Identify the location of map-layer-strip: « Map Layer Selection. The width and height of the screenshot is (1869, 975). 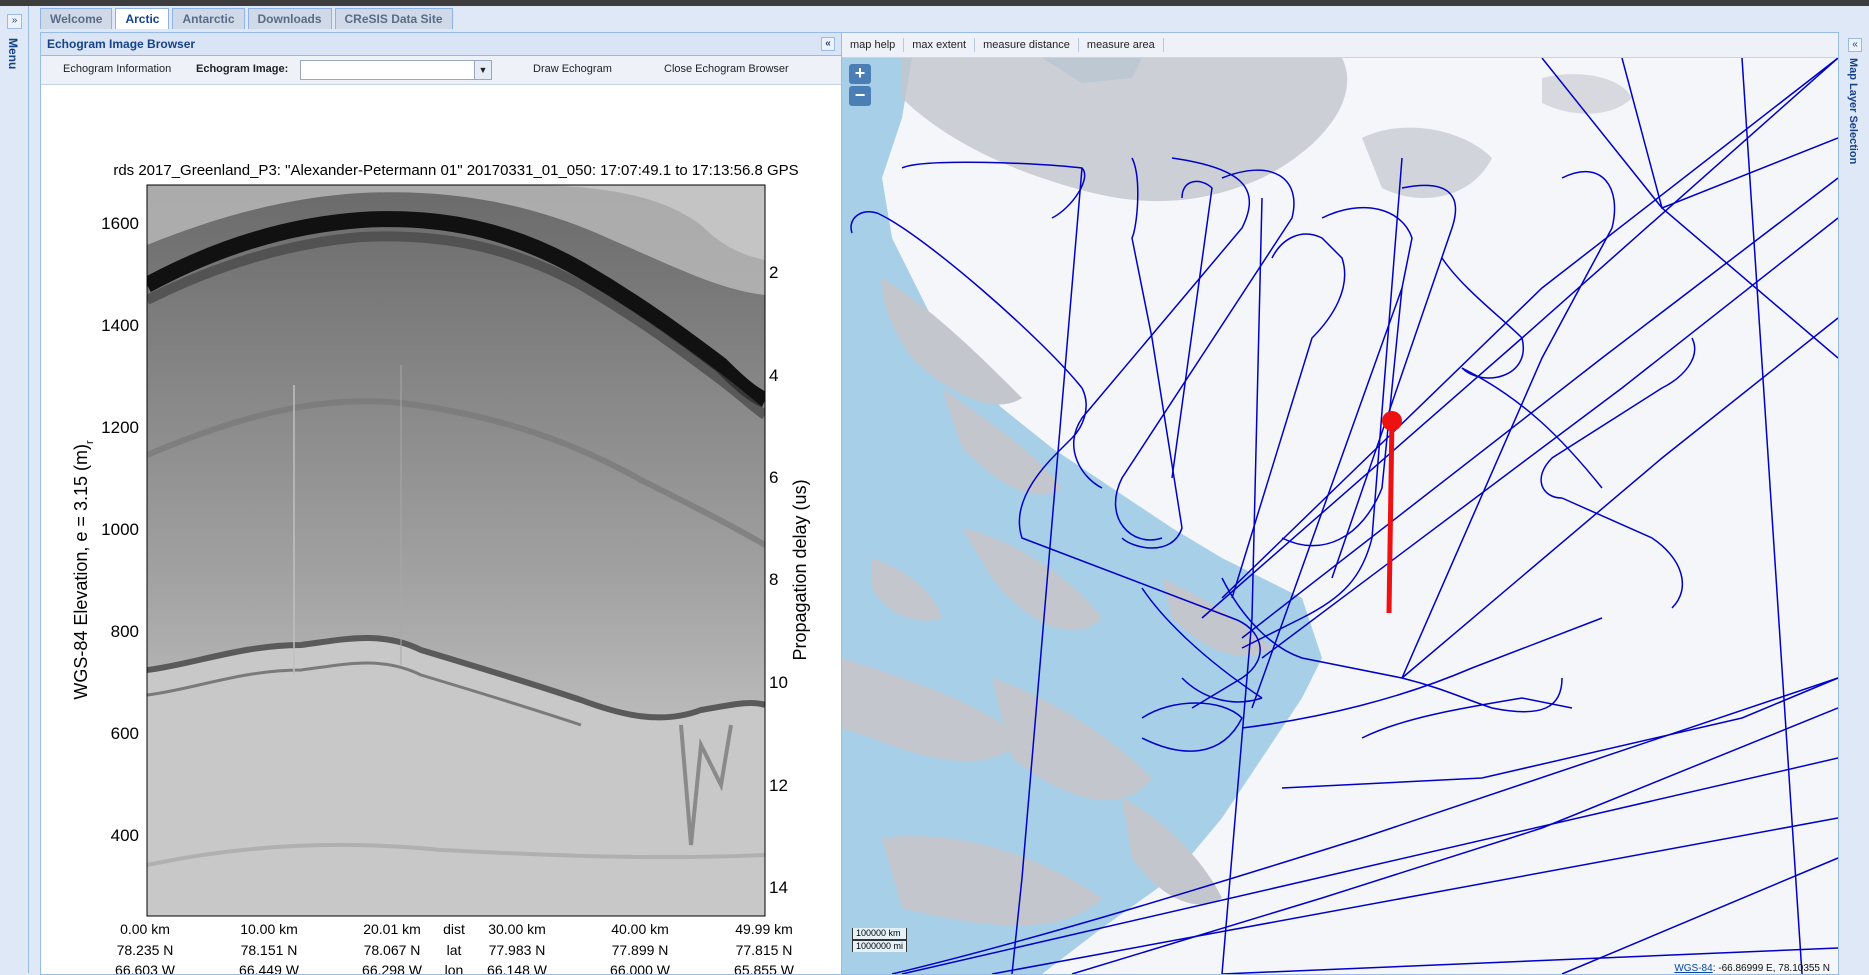
(1853, 502).